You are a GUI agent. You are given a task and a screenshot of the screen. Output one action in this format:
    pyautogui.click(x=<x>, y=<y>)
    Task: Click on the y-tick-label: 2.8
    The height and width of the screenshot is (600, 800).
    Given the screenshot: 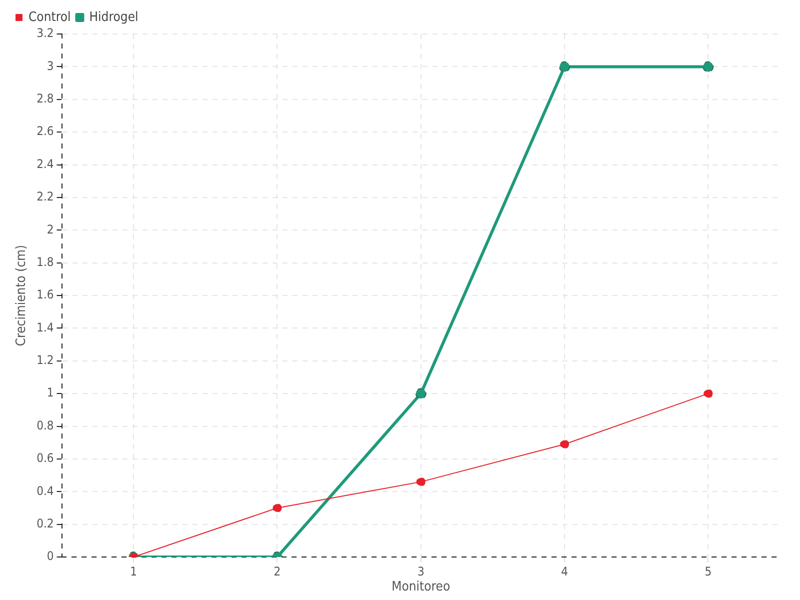 What is the action you would take?
    pyautogui.click(x=45, y=99)
    